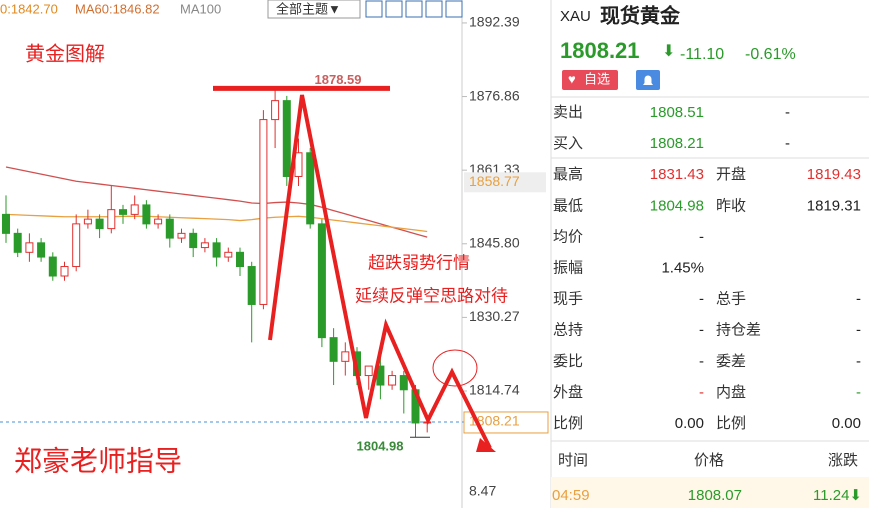 The width and height of the screenshot is (869, 513). What do you see at coordinates (568, 143) in the screenshot?
I see `row-label: 买入` at bounding box center [568, 143].